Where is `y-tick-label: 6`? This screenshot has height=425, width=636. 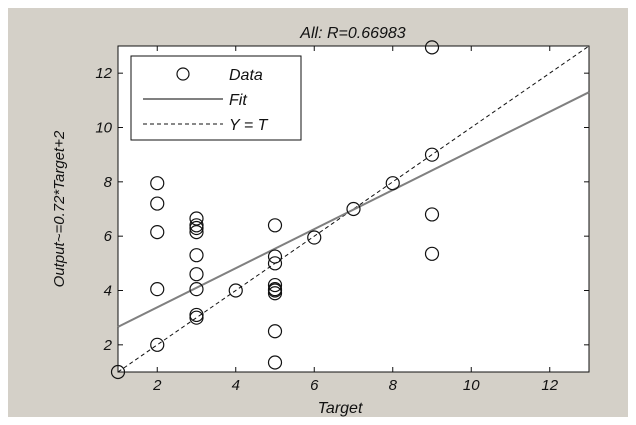 y-tick-label: 6 is located at coordinates (108, 236).